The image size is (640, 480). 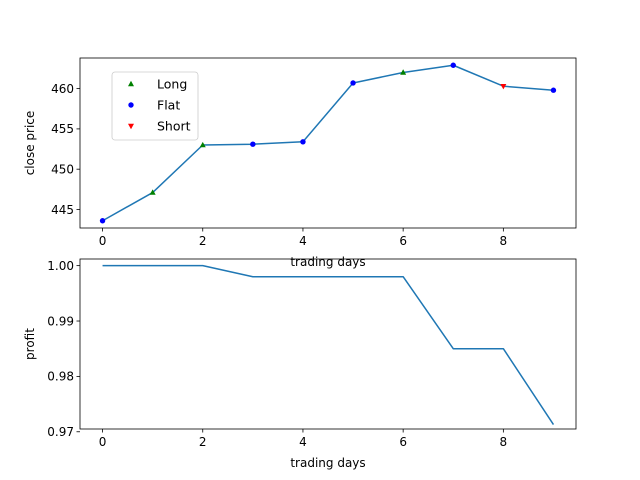 What do you see at coordinates (174, 126) in the screenshot?
I see `legend-label-short: Short` at bounding box center [174, 126].